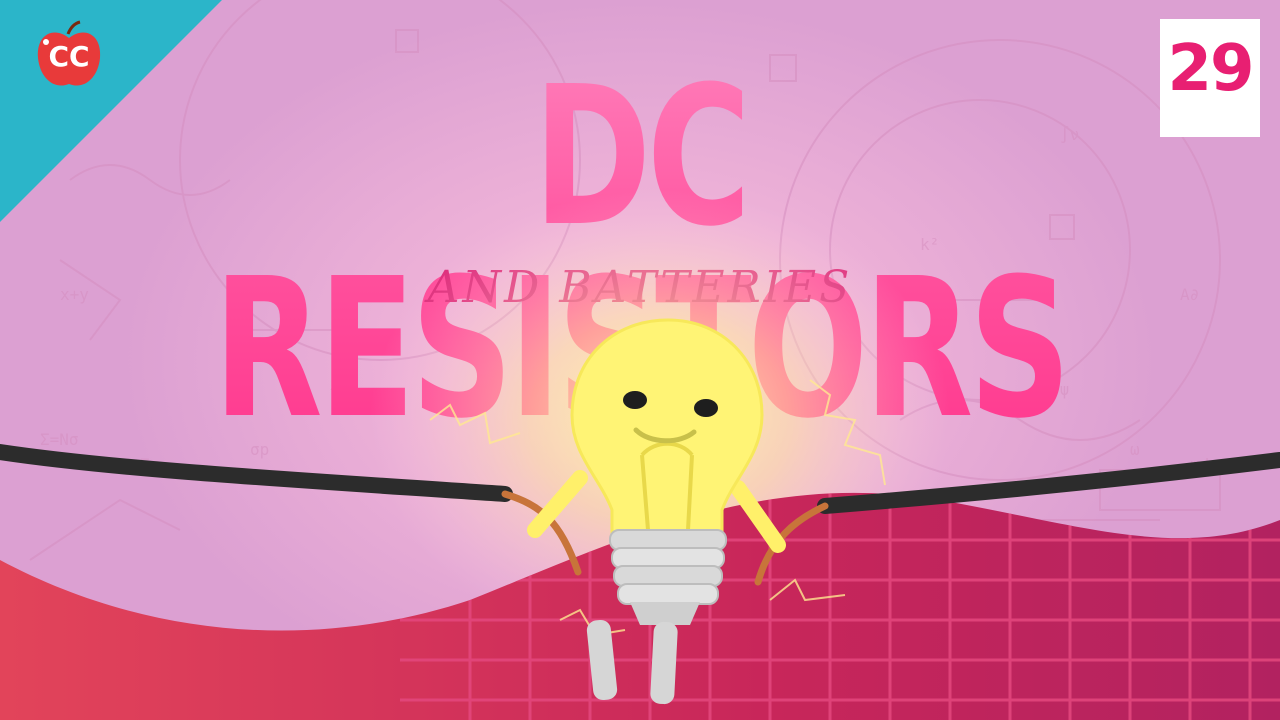 This screenshot has width=1280, height=720. I want to click on episode-badge, so click(1210, 78).